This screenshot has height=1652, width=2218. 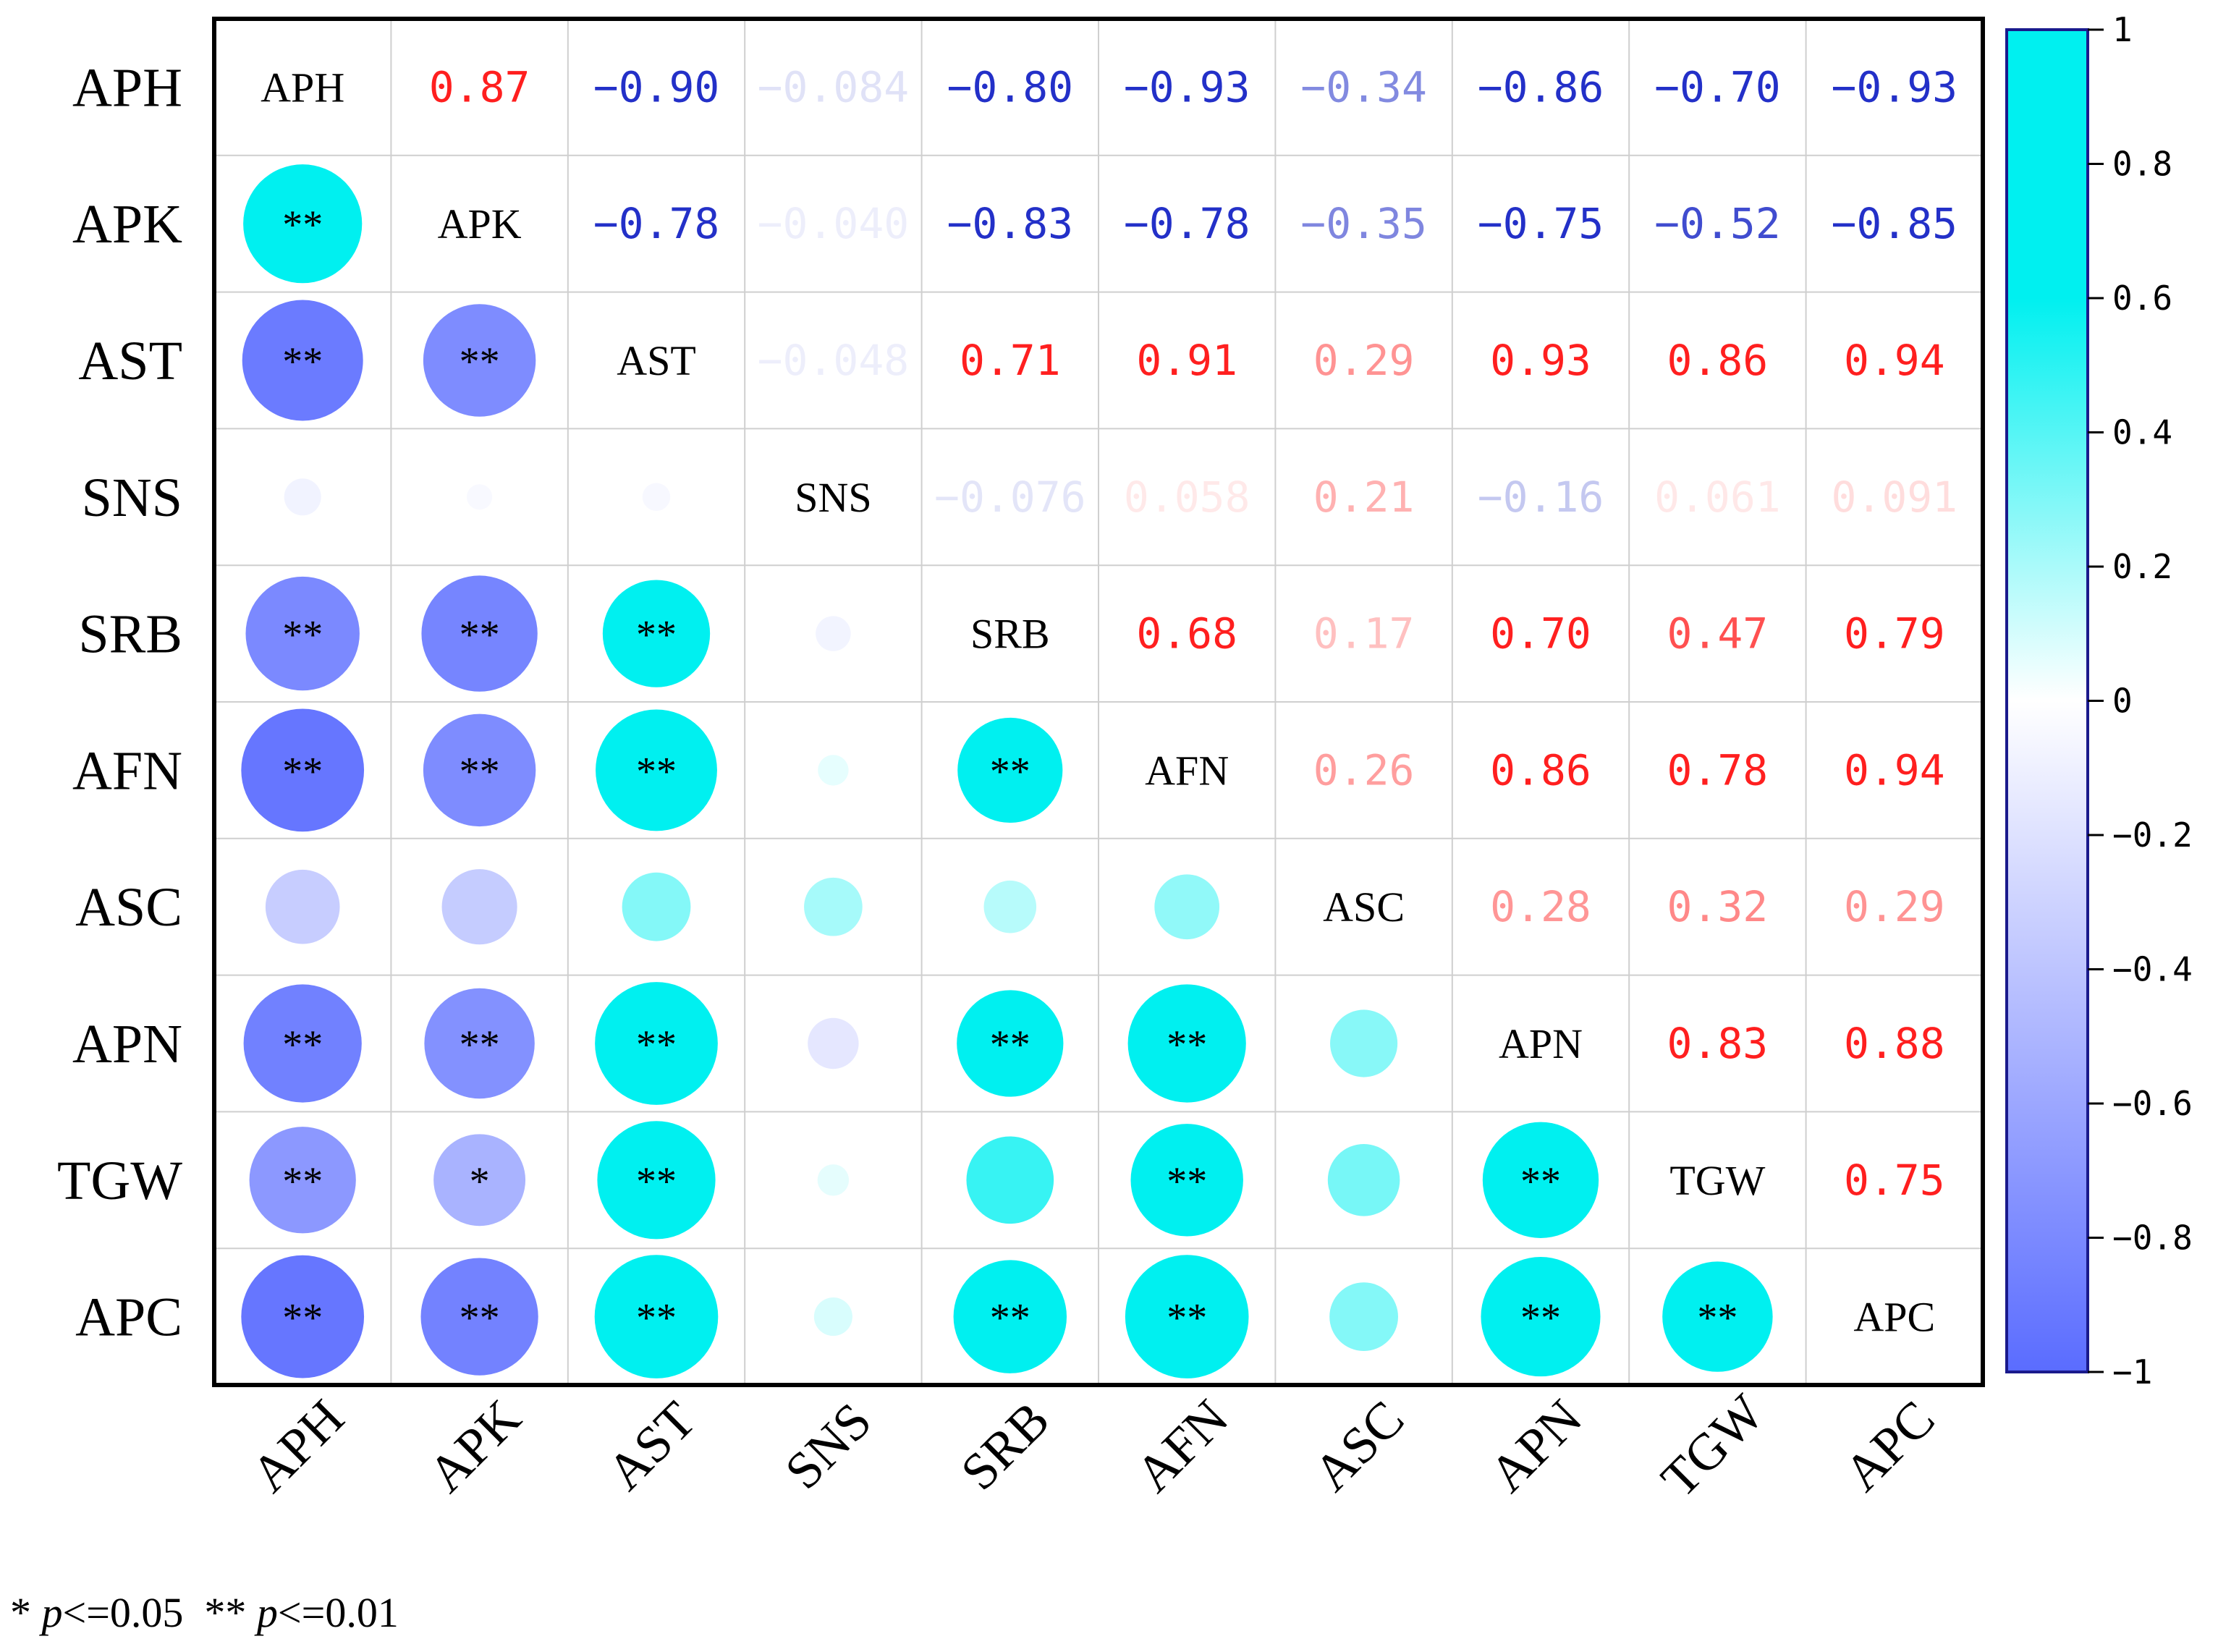 I want to click on footnote-p-1: p, so click(x=52, y=1612).